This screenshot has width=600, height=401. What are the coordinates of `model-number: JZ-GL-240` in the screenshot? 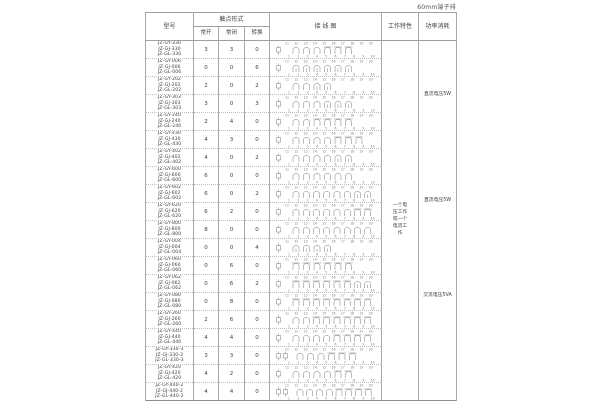 It's located at (169, 127).